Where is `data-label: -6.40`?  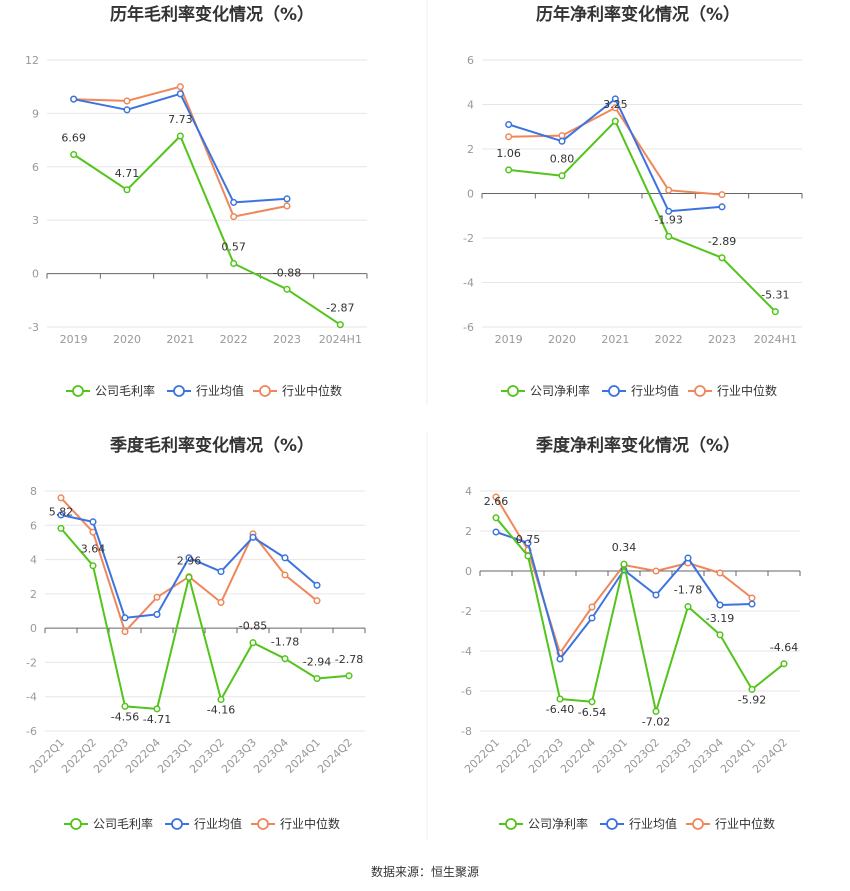 data-label: -6.40 is located at coordinates (560, 709).